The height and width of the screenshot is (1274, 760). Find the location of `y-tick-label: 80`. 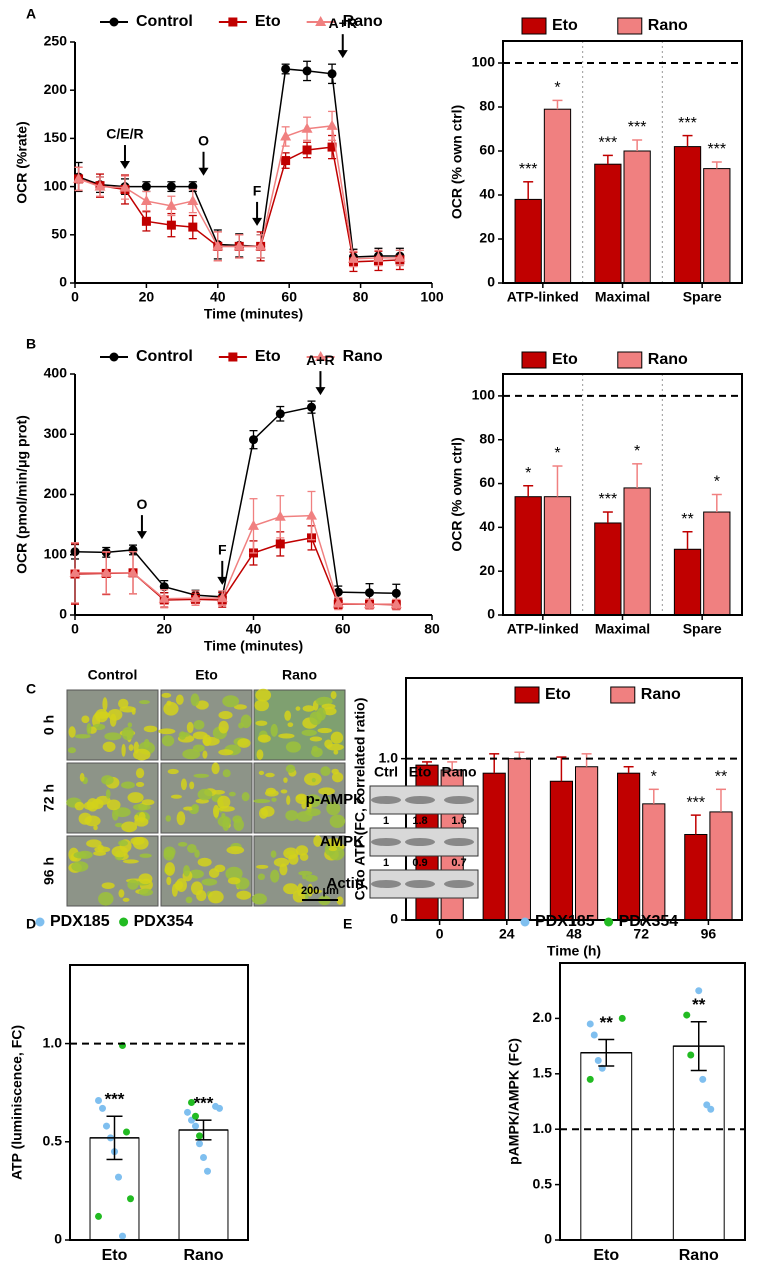

y-tick-label: 80 is located at coordinates (487, 106).